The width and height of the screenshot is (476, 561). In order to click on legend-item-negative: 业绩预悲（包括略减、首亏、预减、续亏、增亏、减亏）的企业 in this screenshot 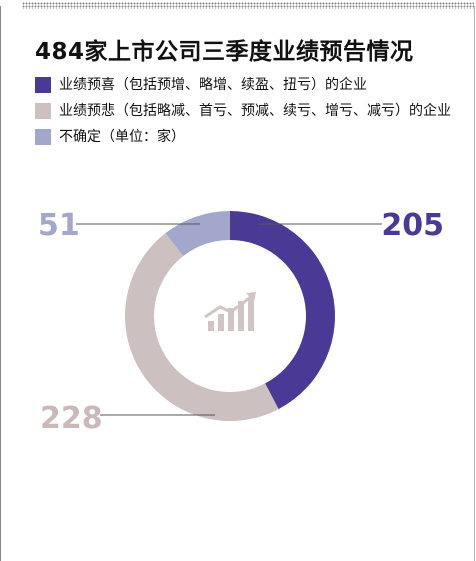, I will do `click(250, 111)`.